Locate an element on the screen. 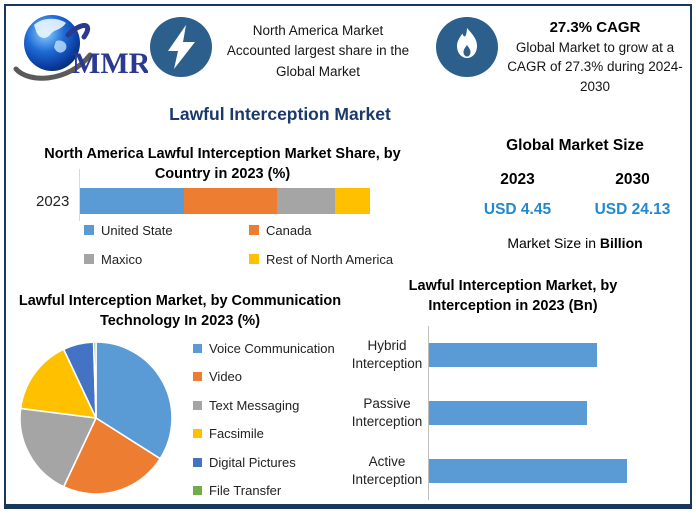 Image resolution: width=696 pixels, height=514 pixels. legend-item-maxico: Maxico is located at coordinates (166, 259).